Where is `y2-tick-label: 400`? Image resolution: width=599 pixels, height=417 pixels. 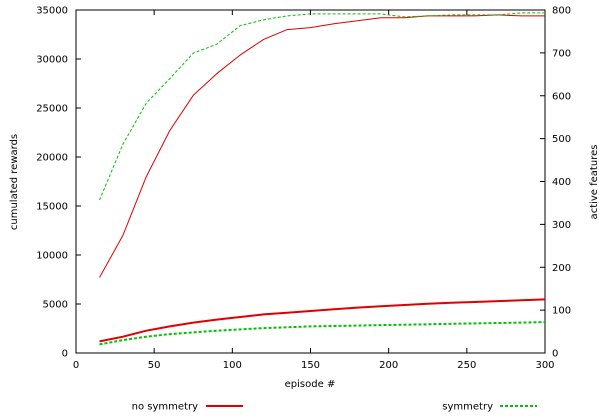 y2-tick-label: 400 is located at coordinates (561, 182).